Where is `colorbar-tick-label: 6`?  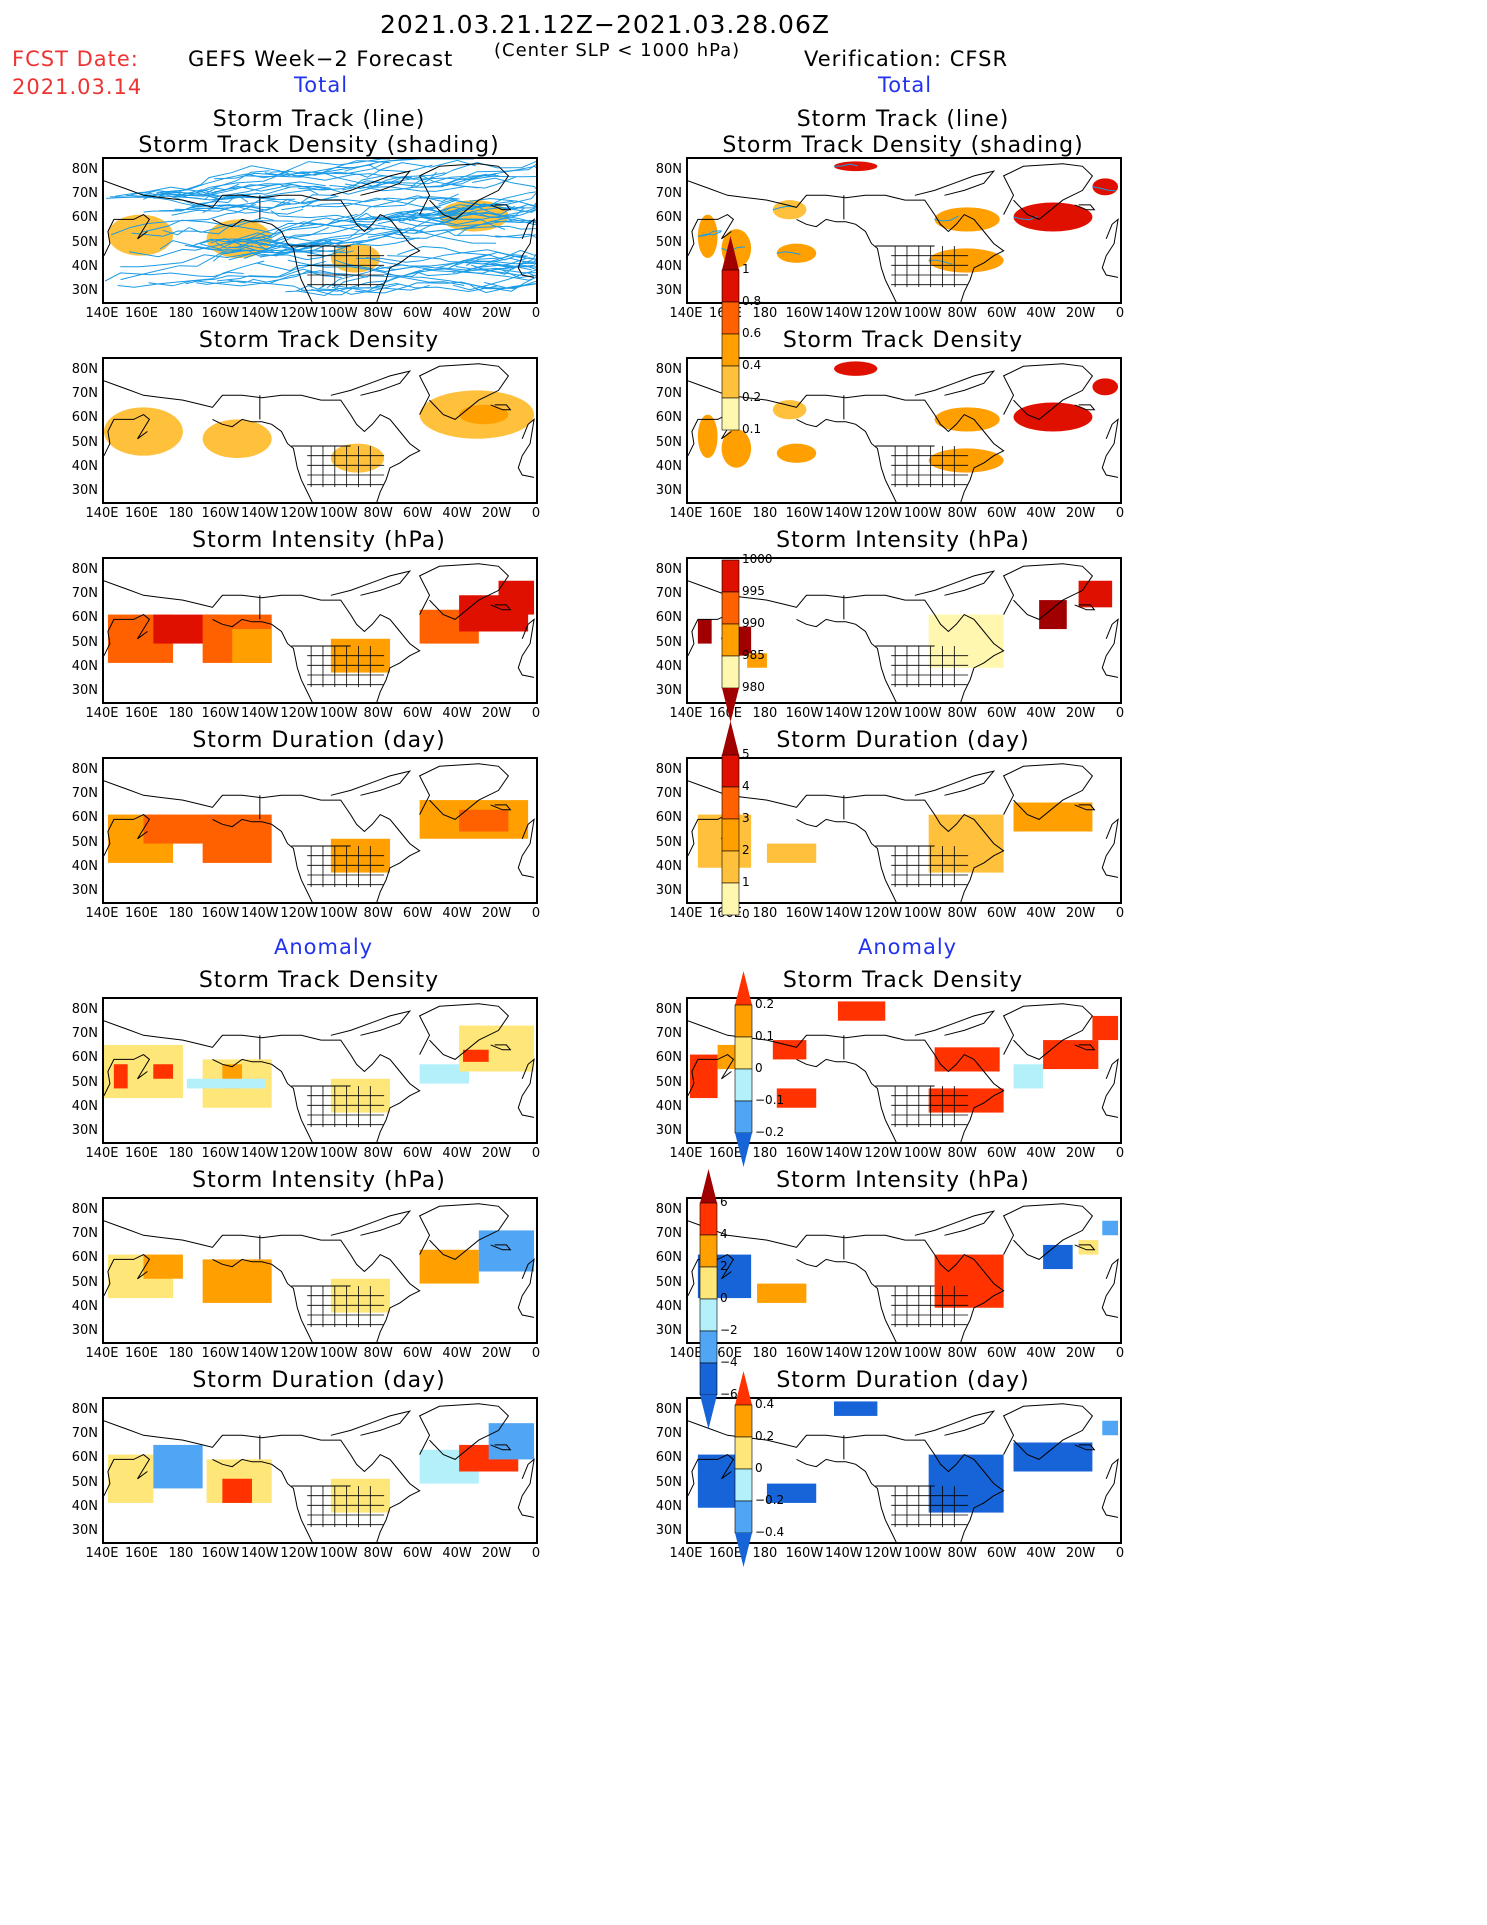 colorbar-tick-label: 6 is located at coordinates (724, 1202).